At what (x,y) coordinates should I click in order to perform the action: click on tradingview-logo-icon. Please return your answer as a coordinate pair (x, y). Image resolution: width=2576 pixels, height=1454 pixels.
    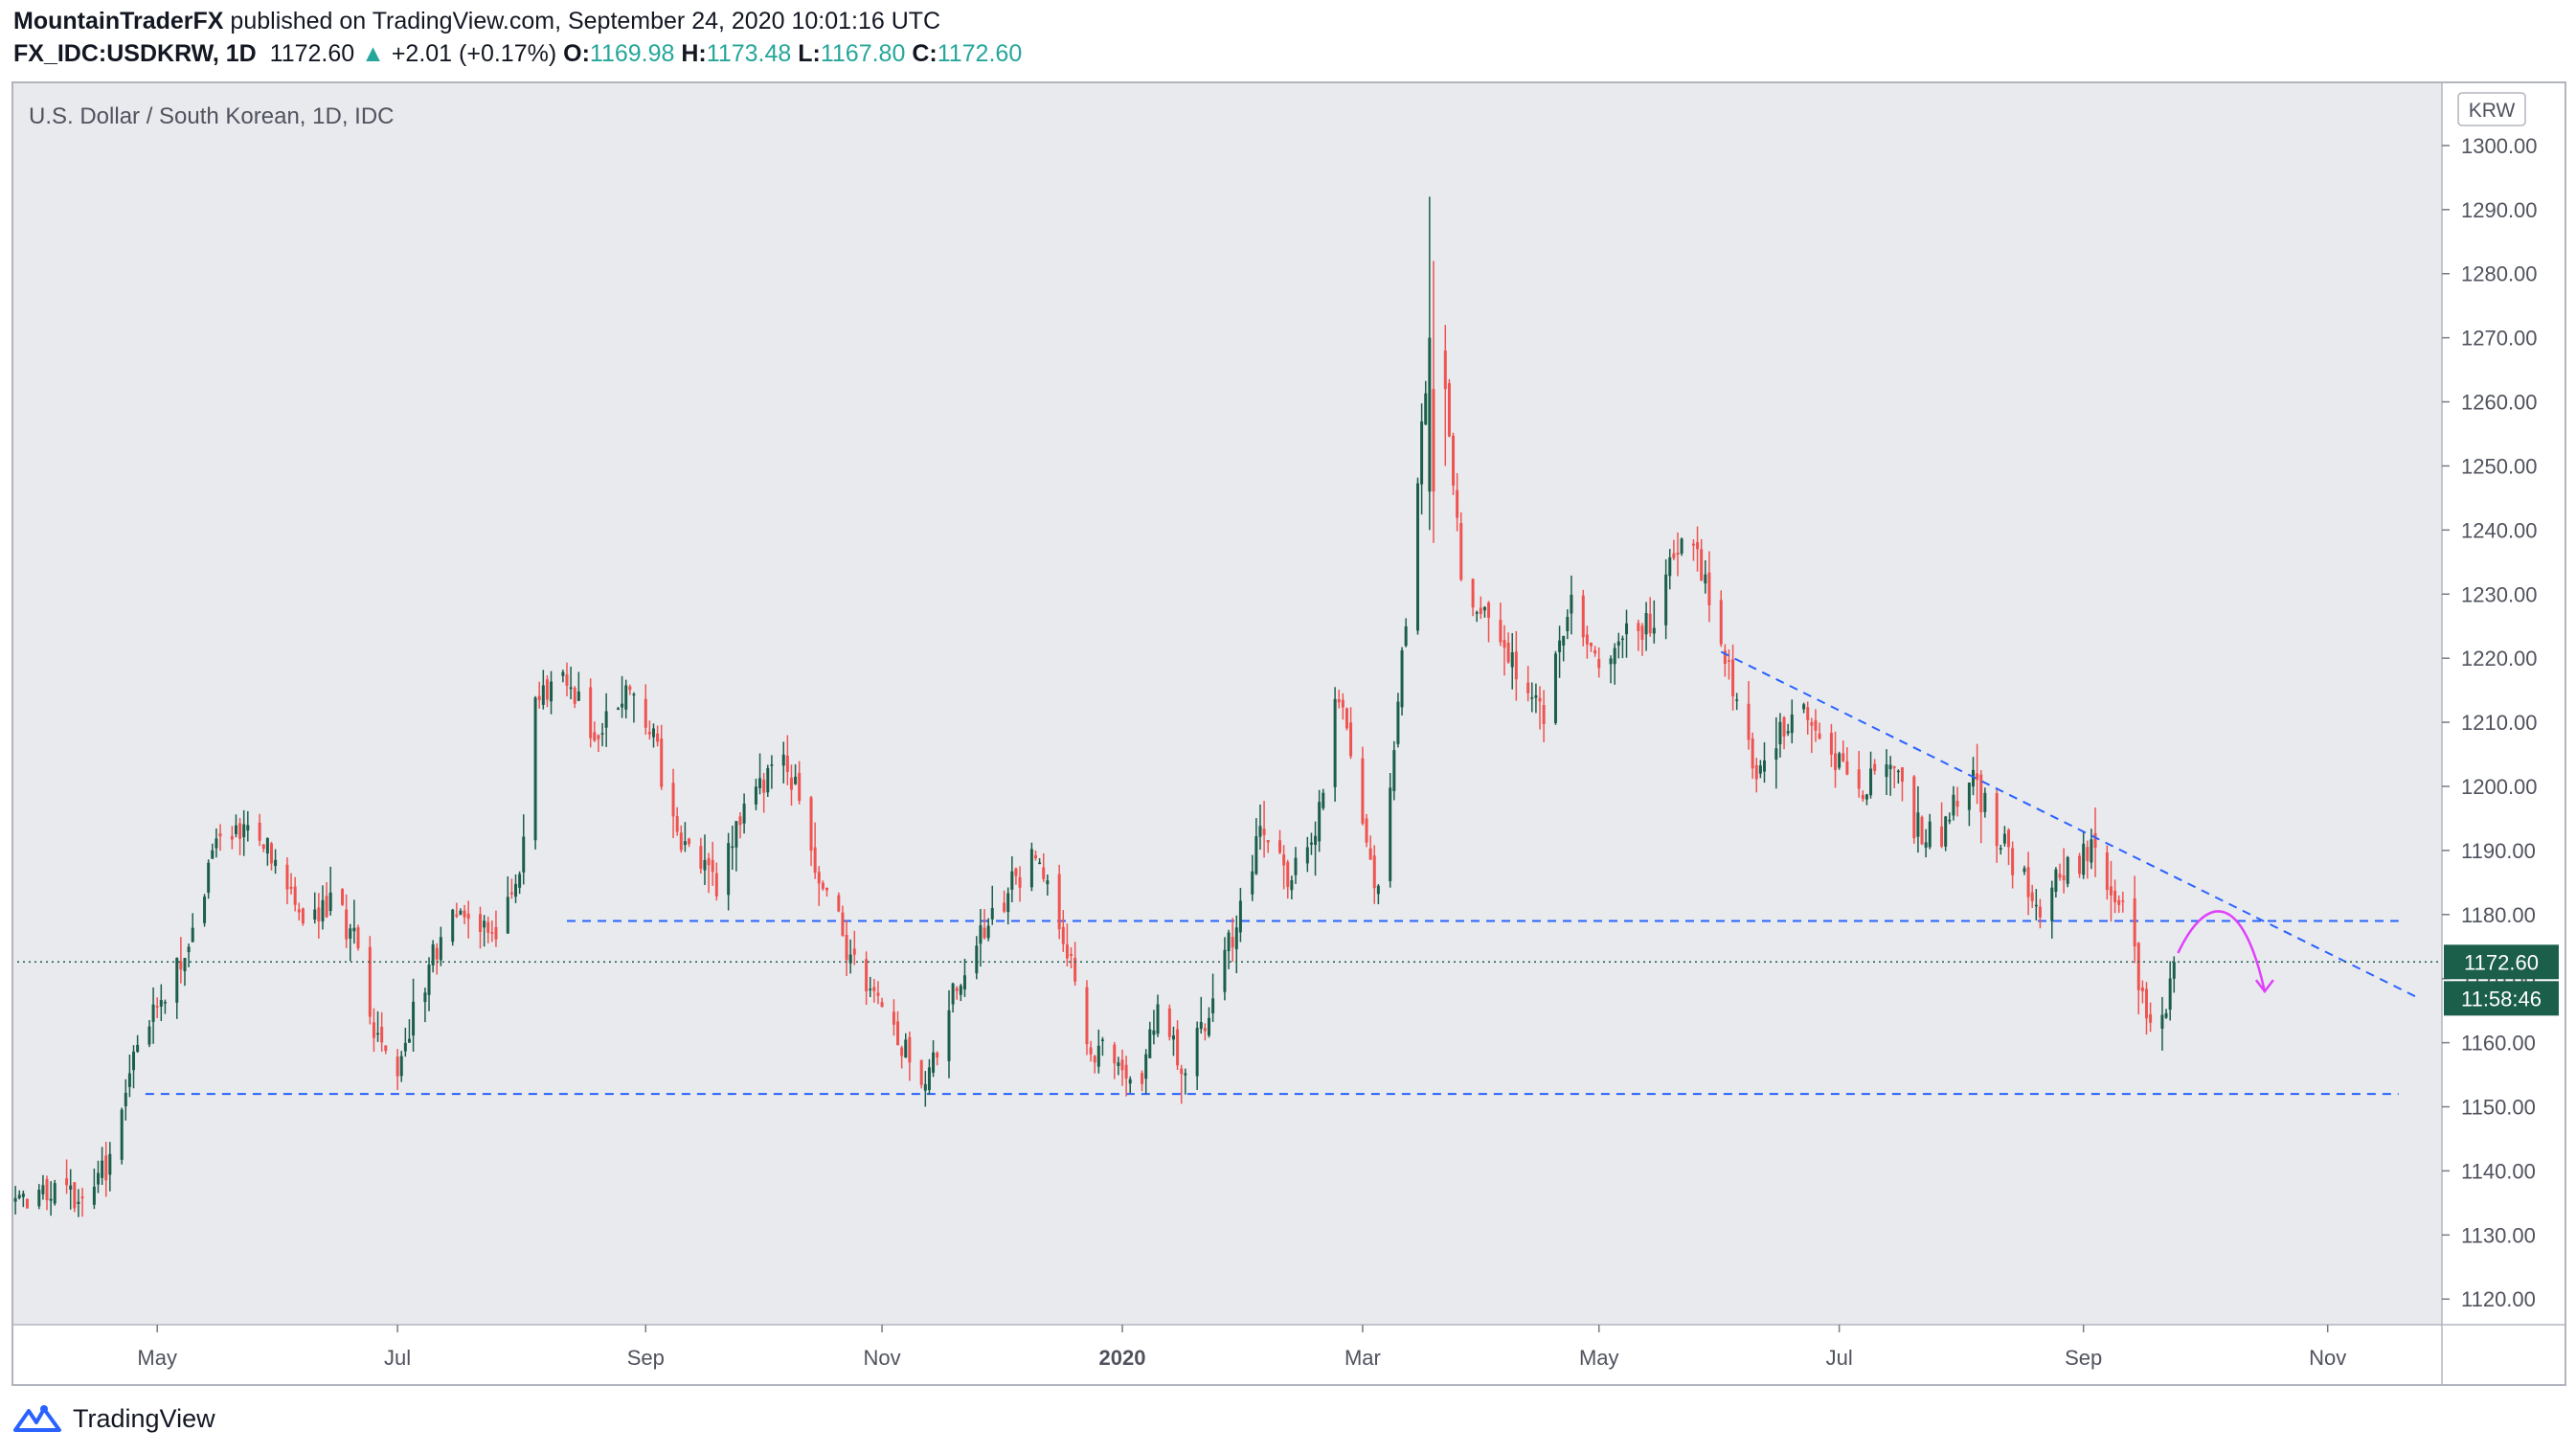
    Looking at the image, I should click on (38, 1418).